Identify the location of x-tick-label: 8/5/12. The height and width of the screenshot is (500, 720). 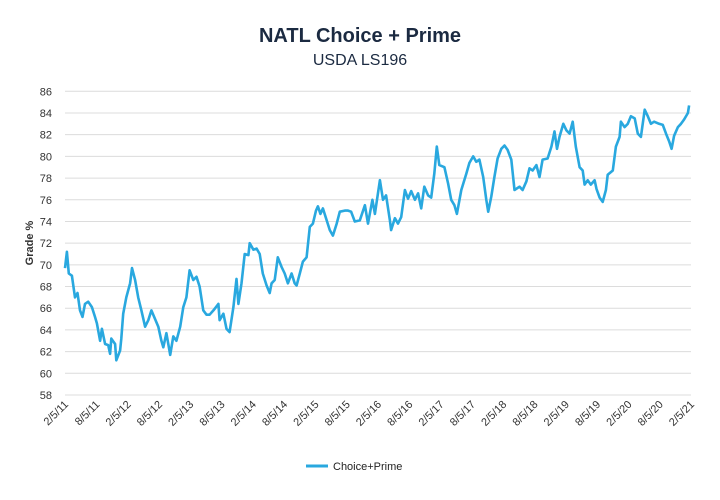
(150, 414).